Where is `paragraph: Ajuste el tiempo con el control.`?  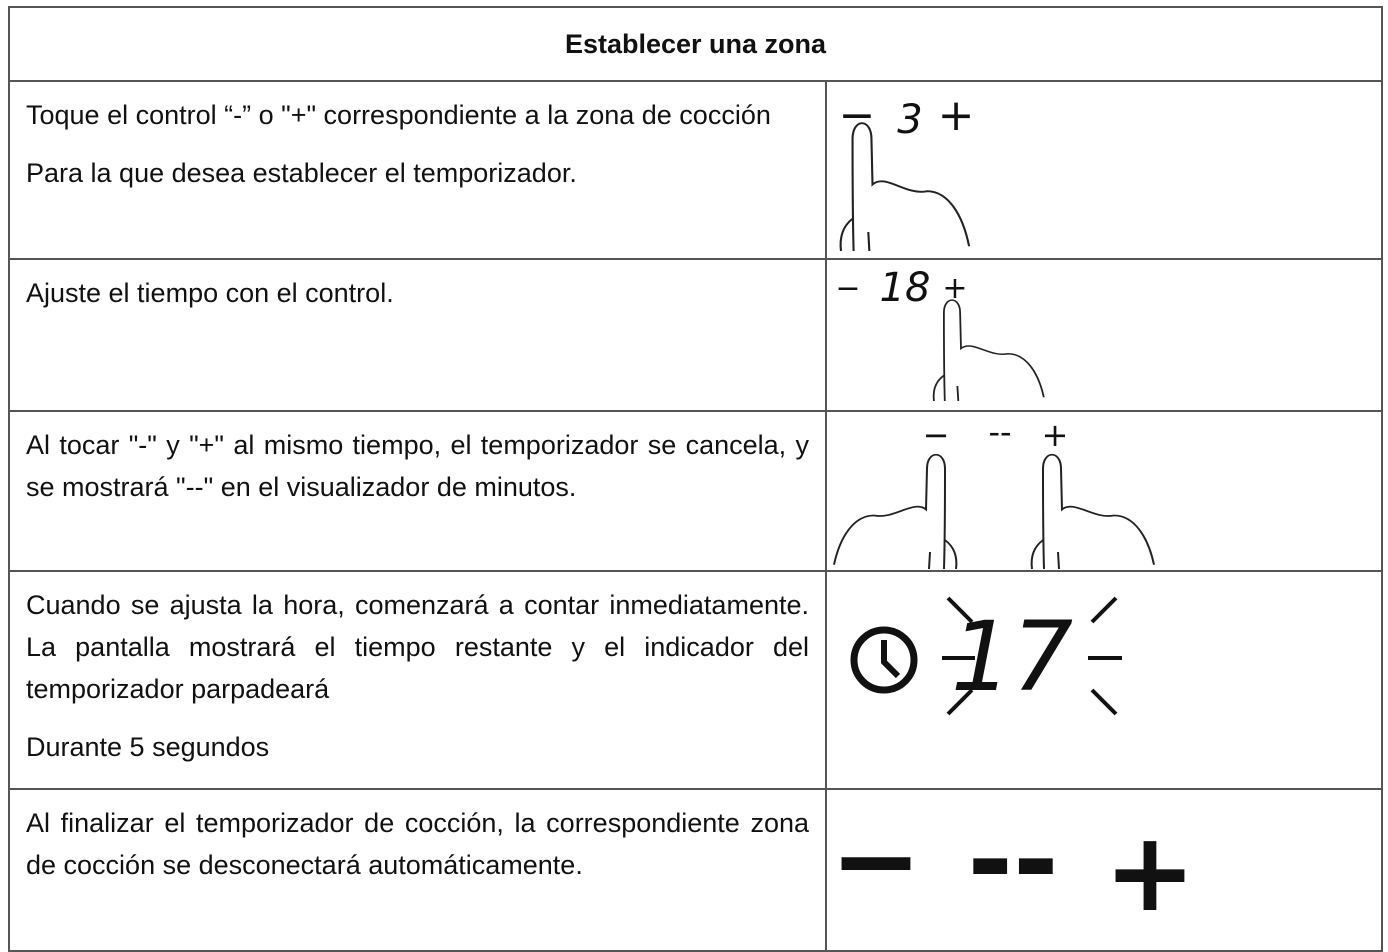
paragraph: Ajuste el tiempo con el control. is located at coordinates (210, 293).